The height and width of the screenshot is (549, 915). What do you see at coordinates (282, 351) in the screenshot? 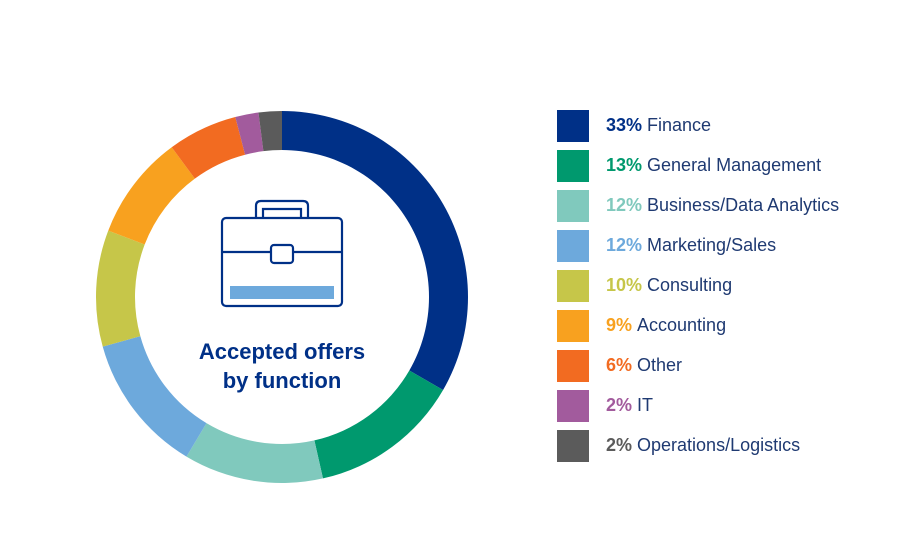
I see `chart-title-line-1: Accepted offers` at bounding box center [282, 351].